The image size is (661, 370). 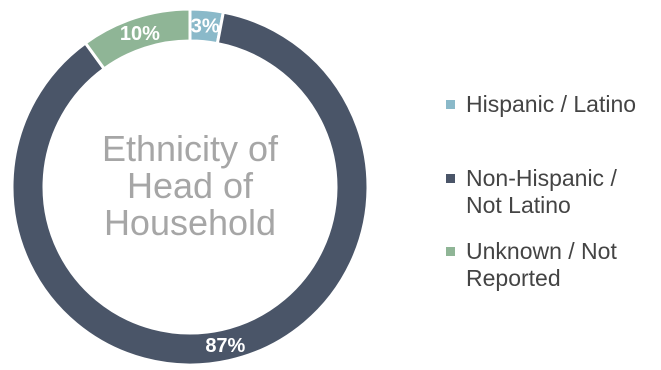 What do you see at coordinates (205, 27) in the screenshot?
I see `data-label-hispanic: 3%` at bounding box center [205, 27].